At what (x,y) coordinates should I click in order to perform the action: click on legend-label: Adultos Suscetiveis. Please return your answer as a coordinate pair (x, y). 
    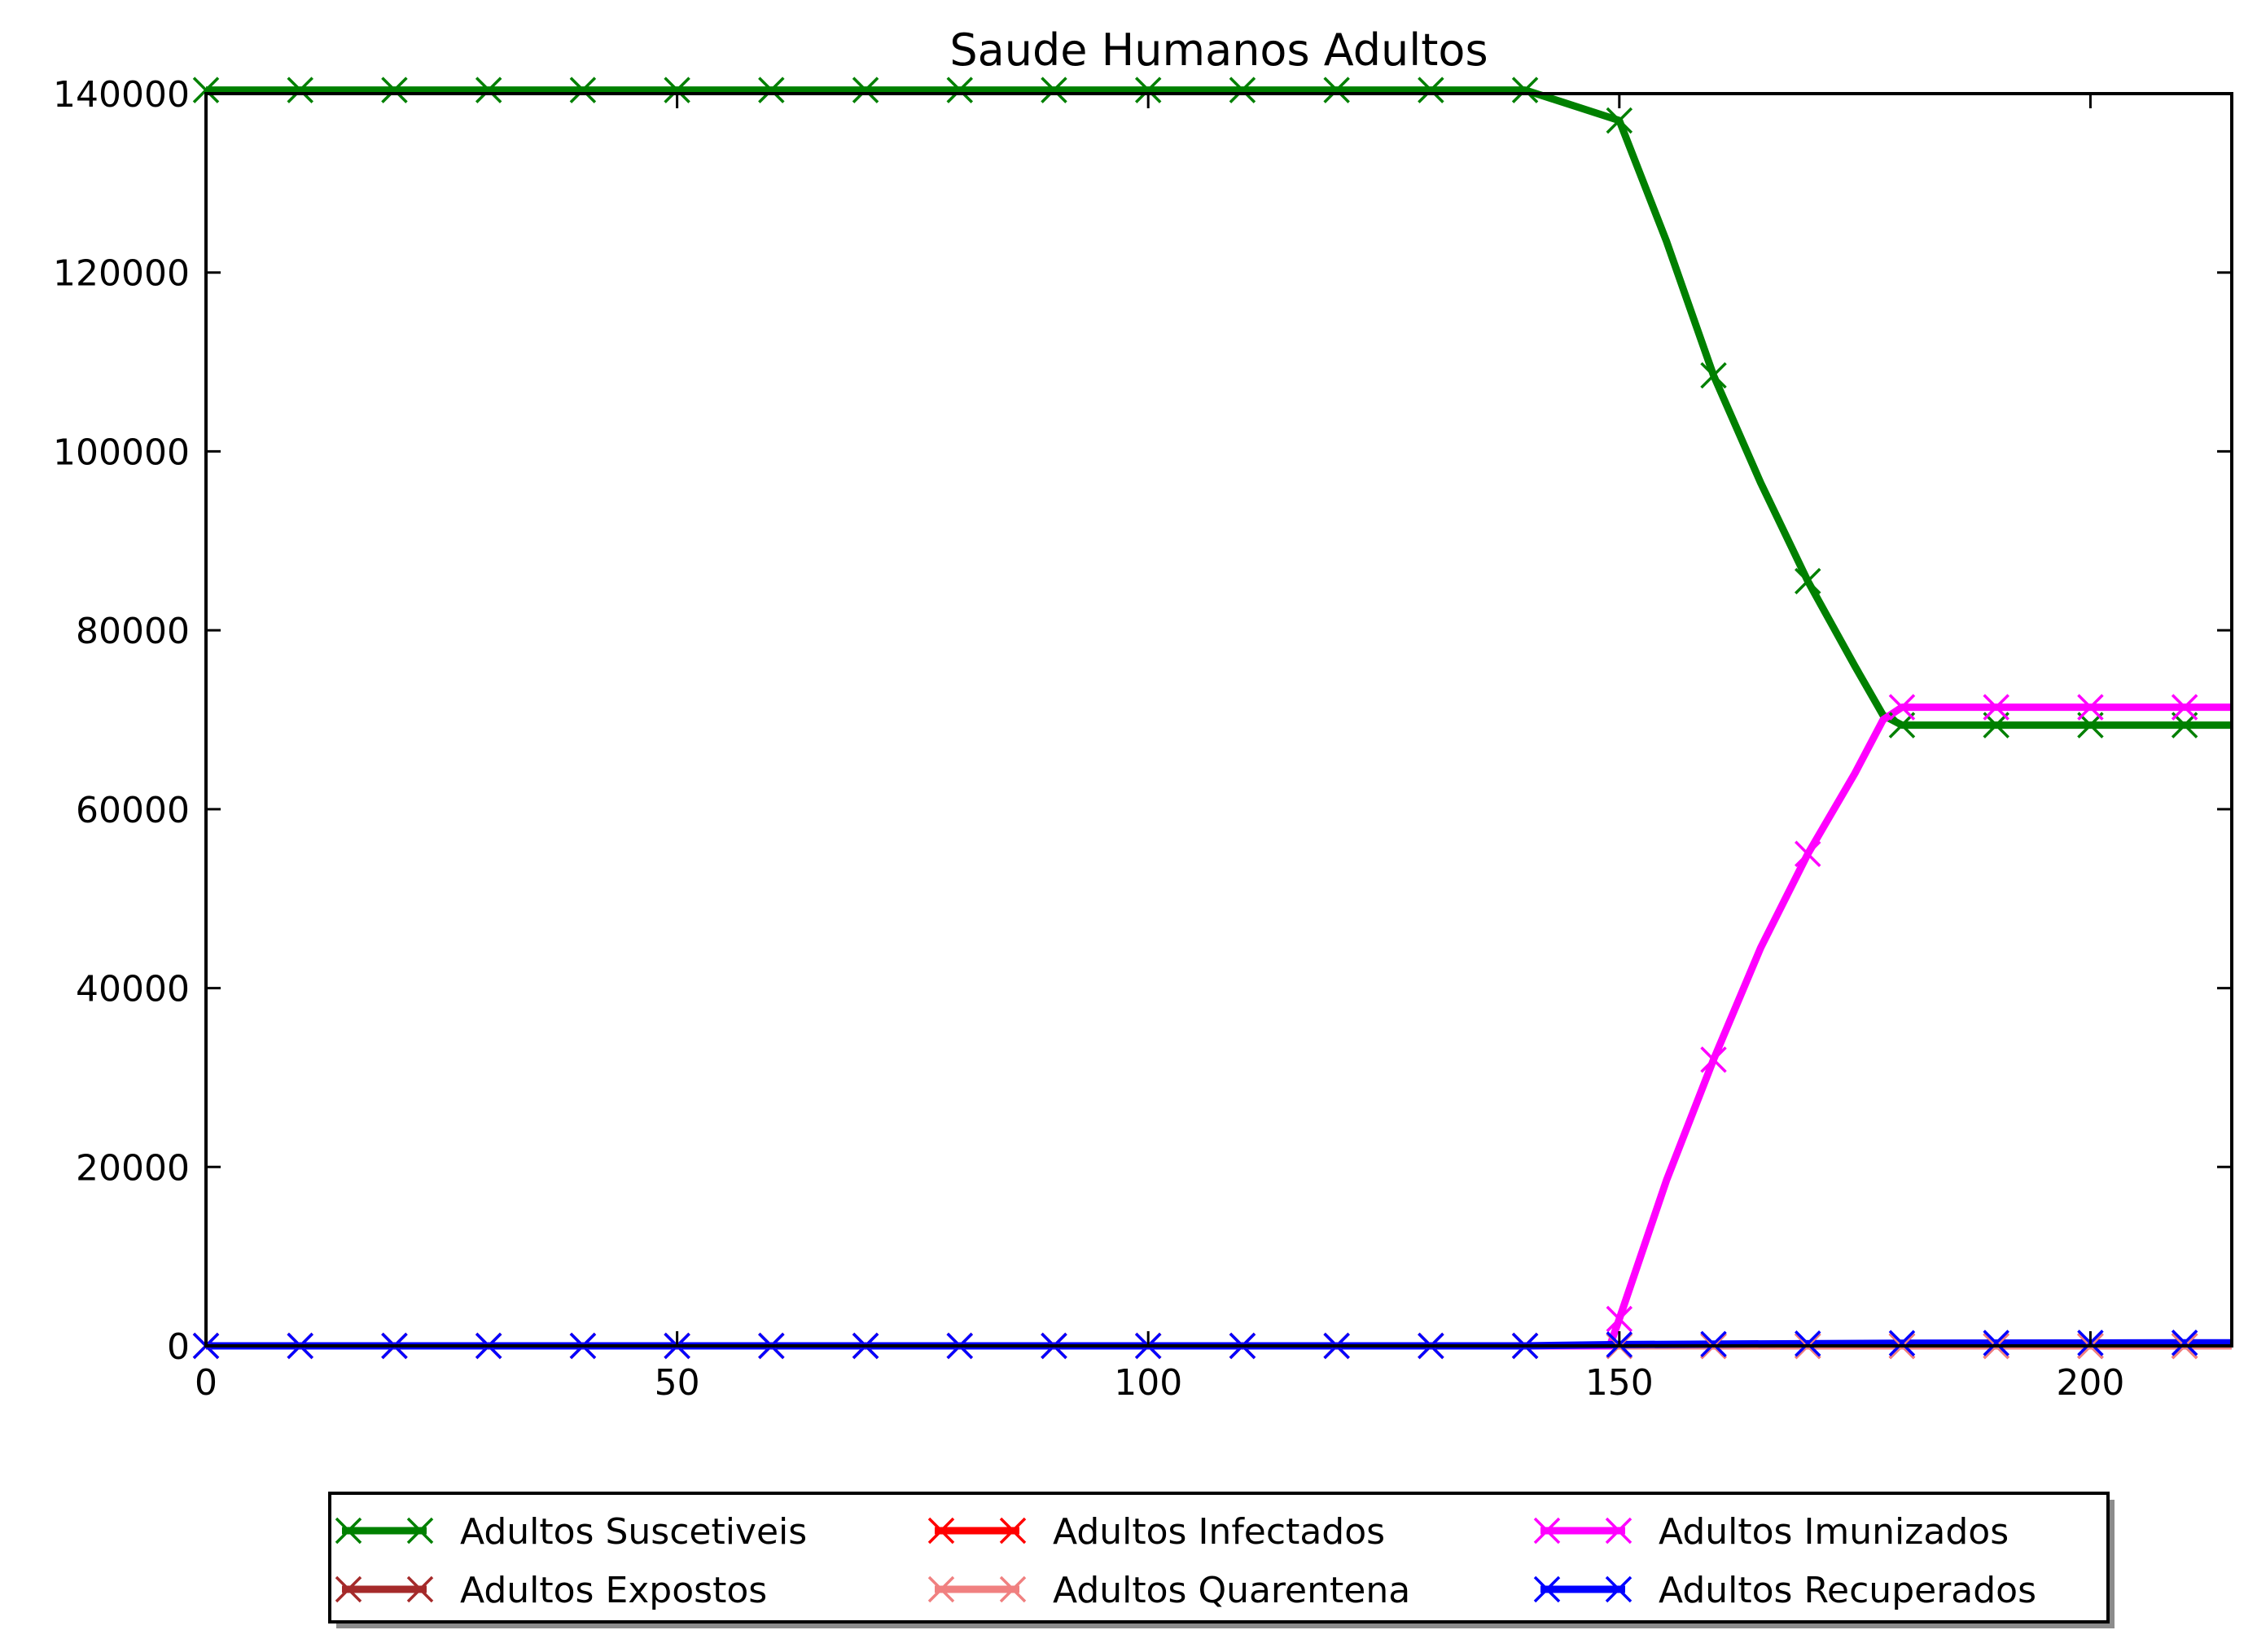
    Looking at the image, I should click on (633, 1532).